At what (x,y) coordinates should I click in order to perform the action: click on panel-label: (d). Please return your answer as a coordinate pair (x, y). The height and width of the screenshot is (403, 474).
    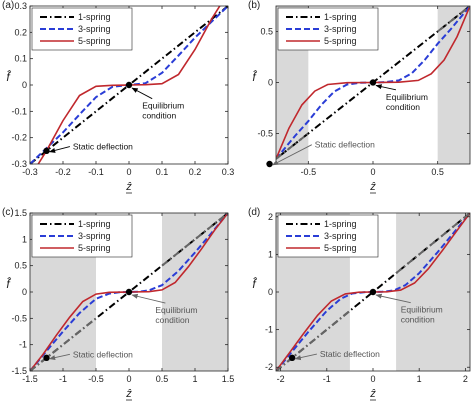
    Looking at the image, I should click on (254, 212).